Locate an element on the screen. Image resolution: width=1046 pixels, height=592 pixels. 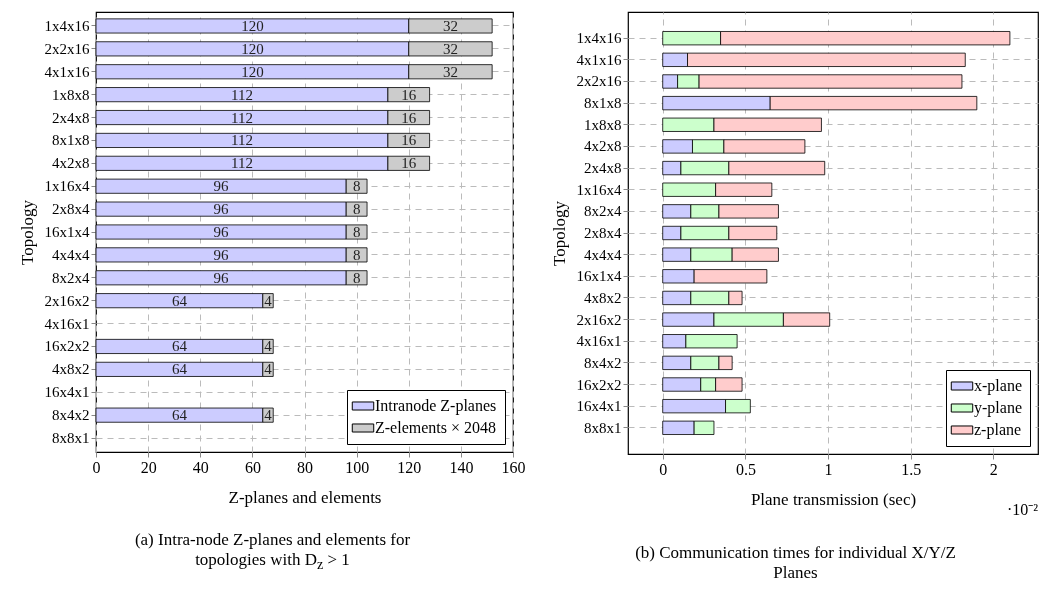
x-tick-label: 100 is located at coordinates (356, 467).